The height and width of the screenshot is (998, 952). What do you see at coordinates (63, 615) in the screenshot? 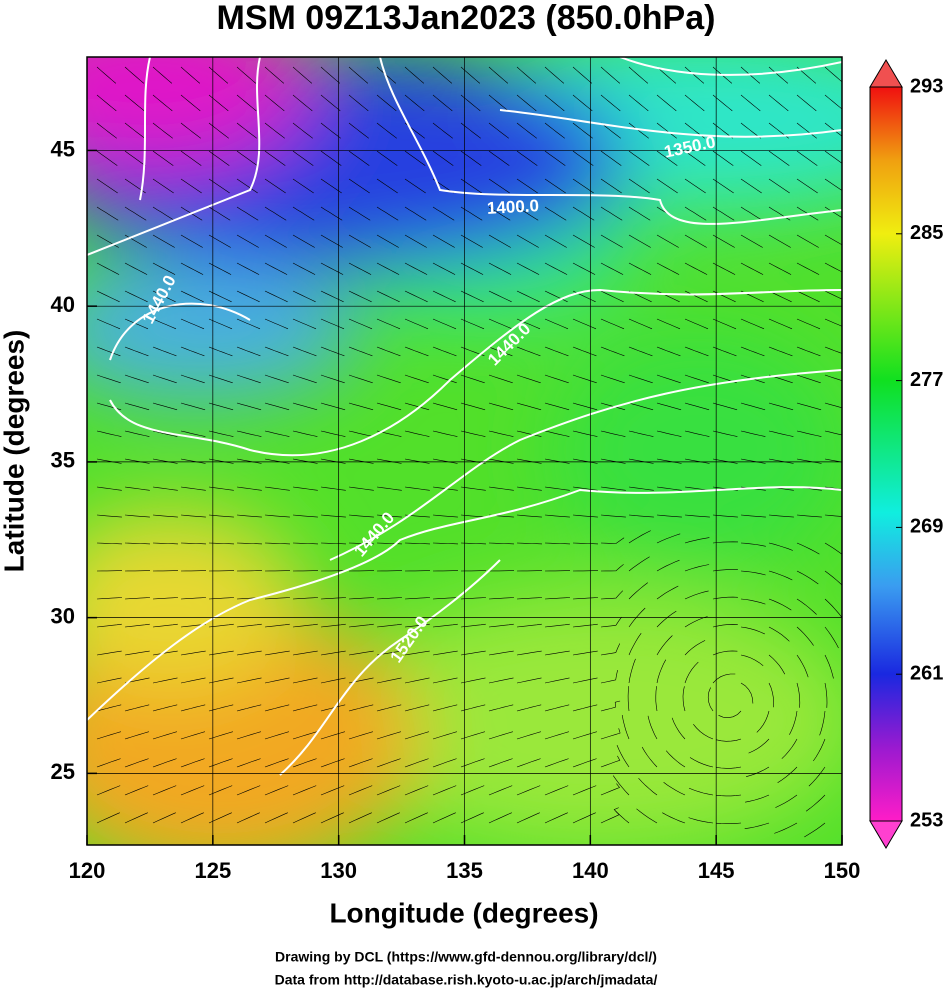
I see `y-tick-label: 30` at bounding box center [63, 615].